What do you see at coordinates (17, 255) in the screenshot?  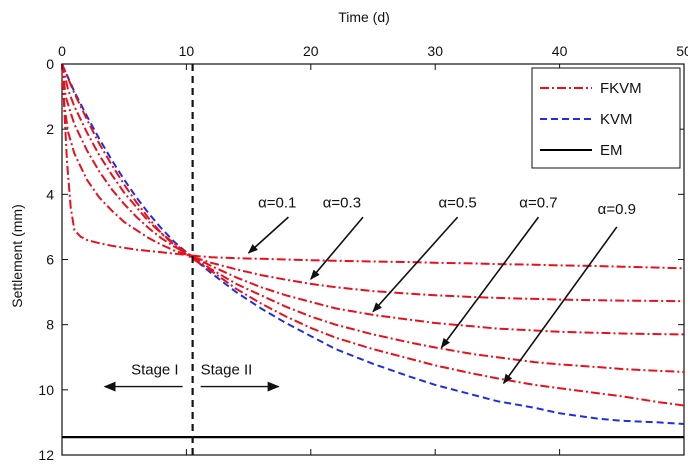 I see `y-axis-title: Settlement (mm)` at bounding box center [17, 255].